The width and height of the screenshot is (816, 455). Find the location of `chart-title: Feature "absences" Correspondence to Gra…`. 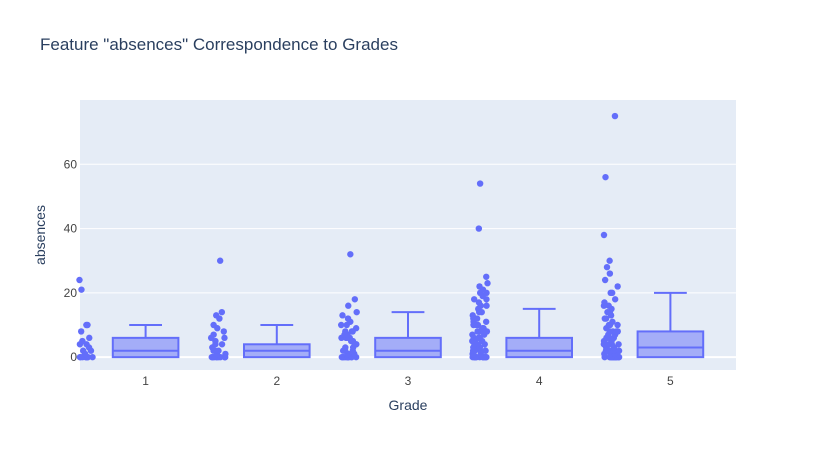

chart-title: Feature "absences" Correspondence to Gra… is located at coordinates (219, 44).